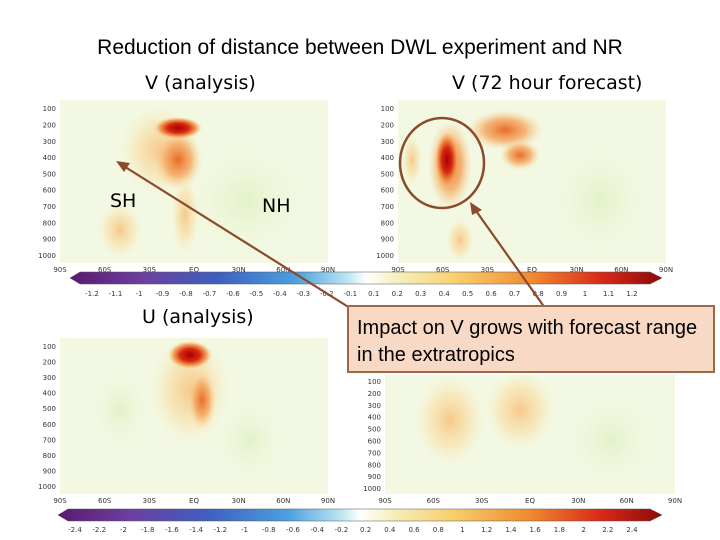 The image size is (720, 540). I want to click on colorbar-label: -2.4, so click(75, 530).